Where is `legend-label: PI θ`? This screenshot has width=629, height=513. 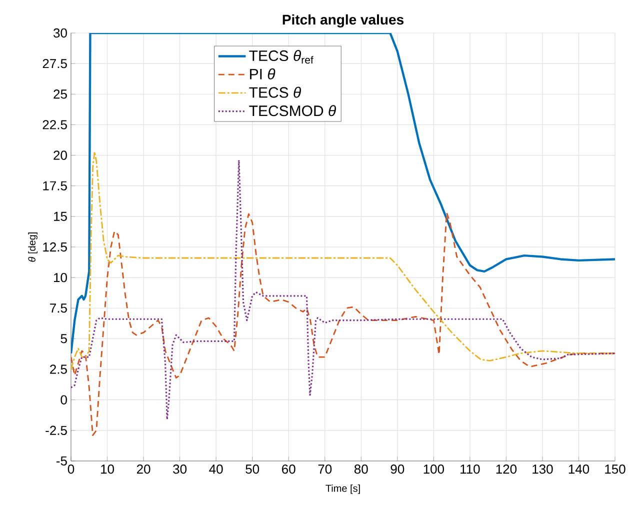 legend-label: PI θ is located at coordinates (263, 74).